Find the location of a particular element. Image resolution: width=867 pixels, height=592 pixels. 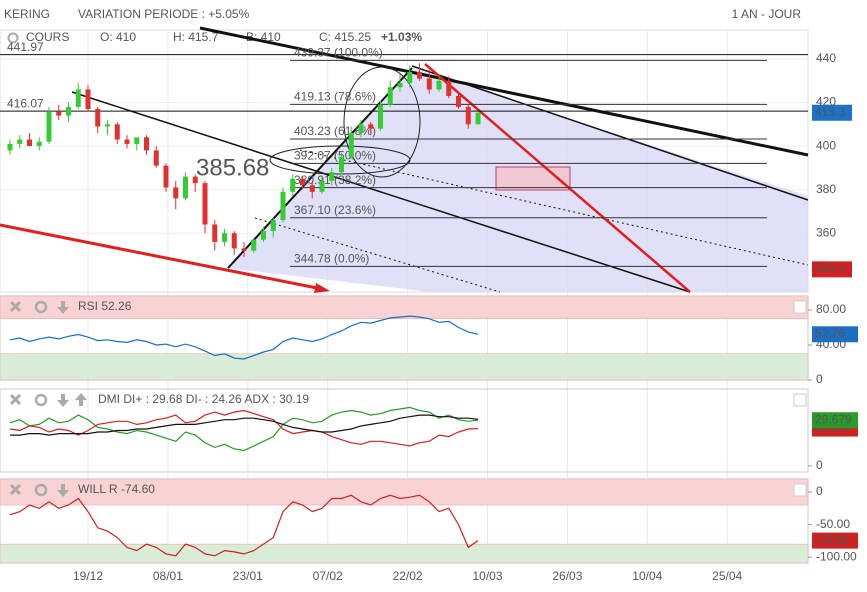

fib-label: 367.10 (23.6%) is located at coordinates (335, 210).